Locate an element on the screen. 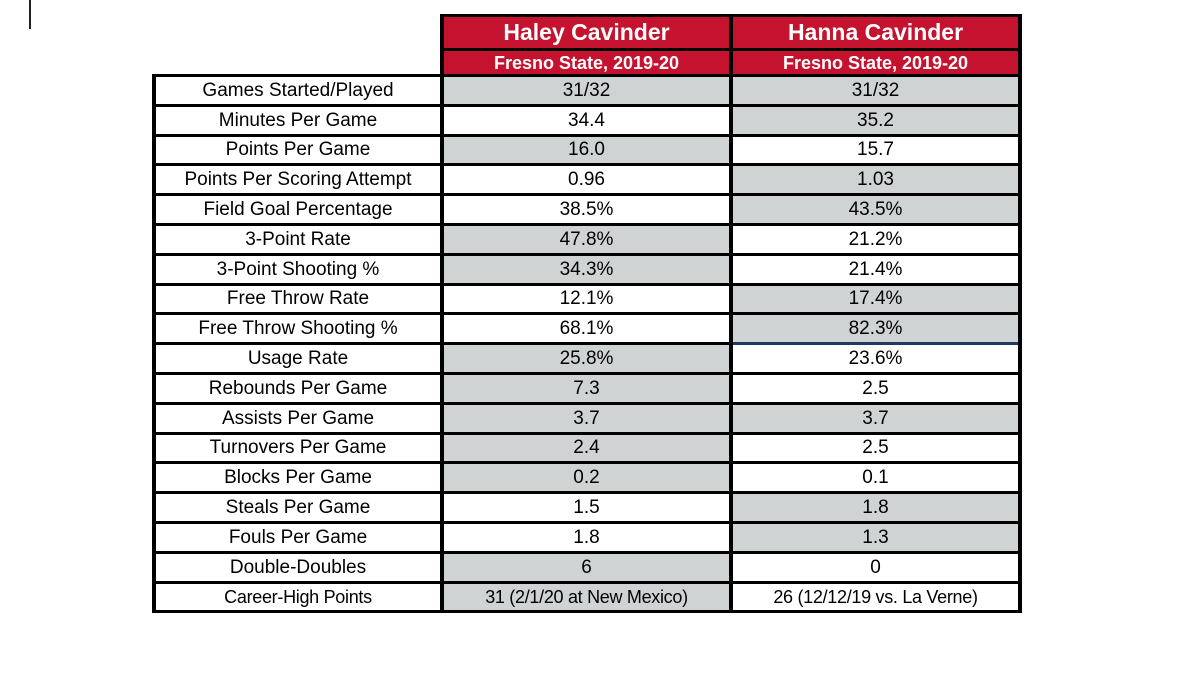 The width and height of the screenshot is (1192, 690). stat-row: Assists Per Game 3.7 3.7 is located at coordinates (587, 418).